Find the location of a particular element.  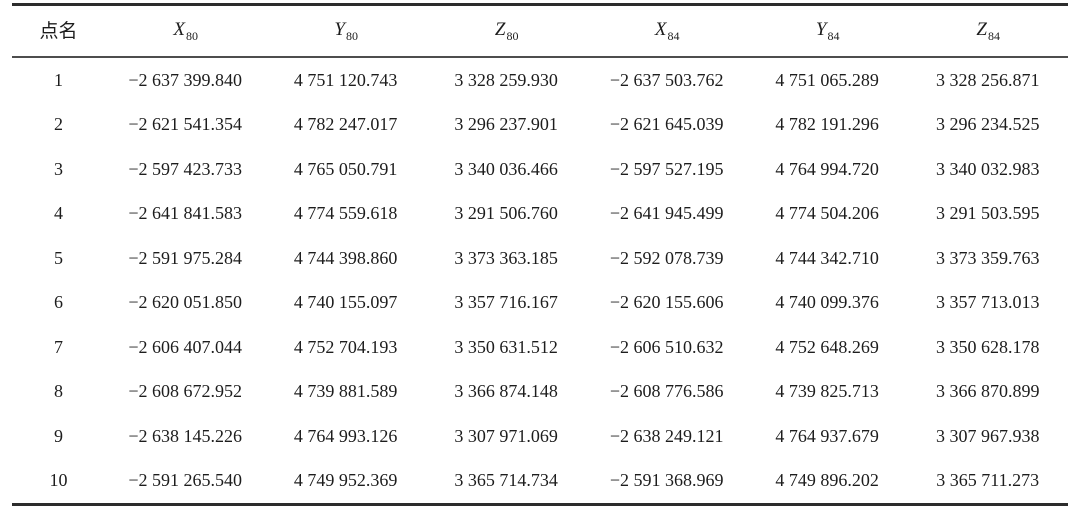

coordinate-cell: −2 591 265.540 is located at coordinates (185, 480).